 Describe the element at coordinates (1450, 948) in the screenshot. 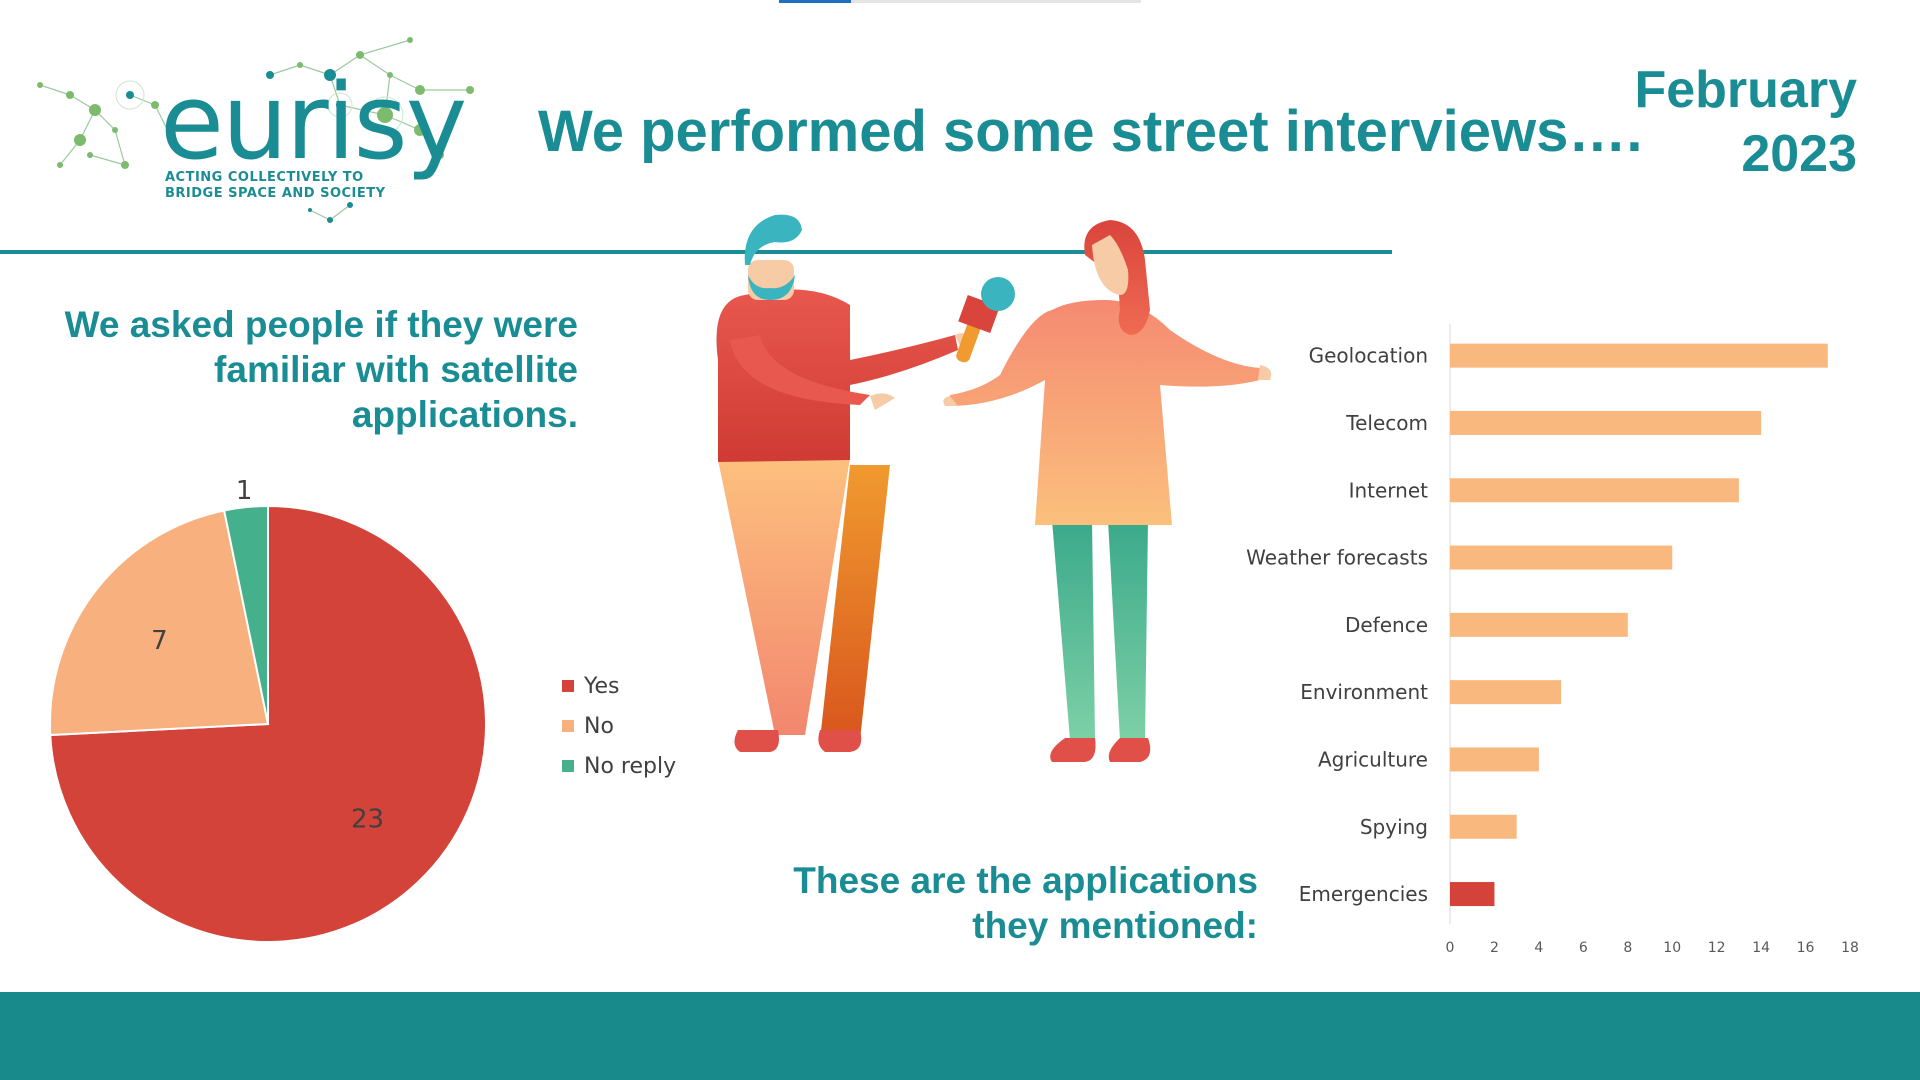

I see `x-tick-label: 0` at that location.